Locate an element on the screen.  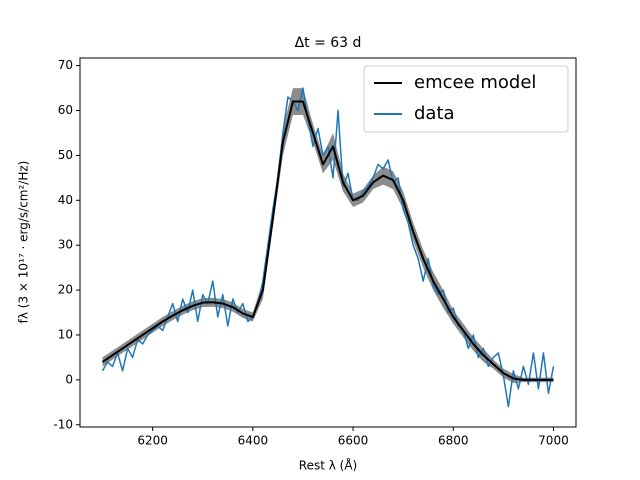
y-tick-label: 0 is located at coordinates (69, 379).